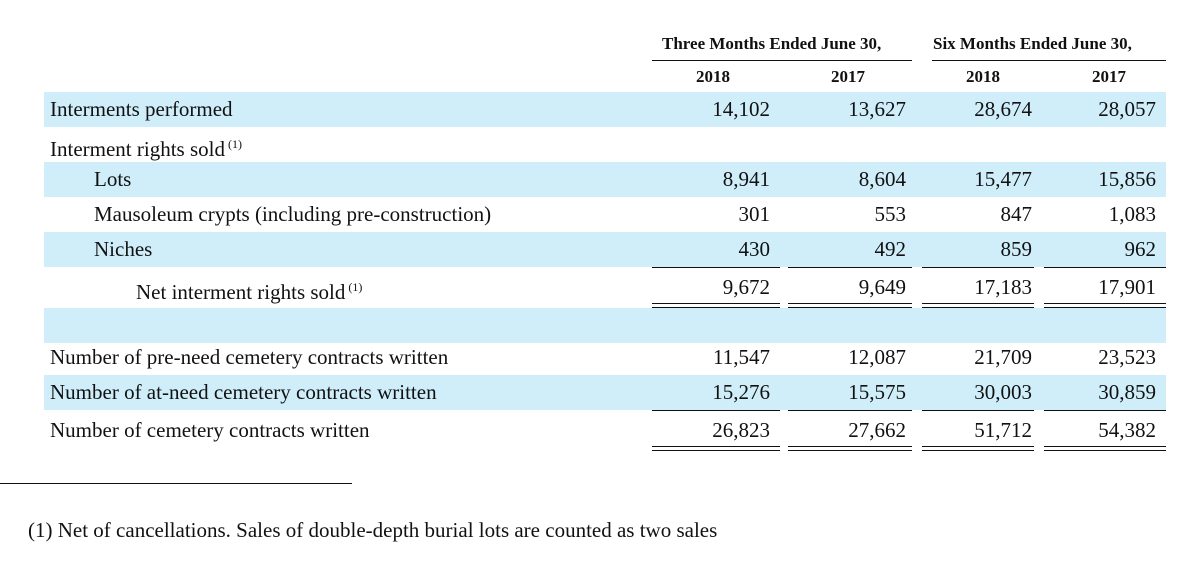 The image size is (1200, 569). I want to click on cell-value: 14,102, so click(741, 109).